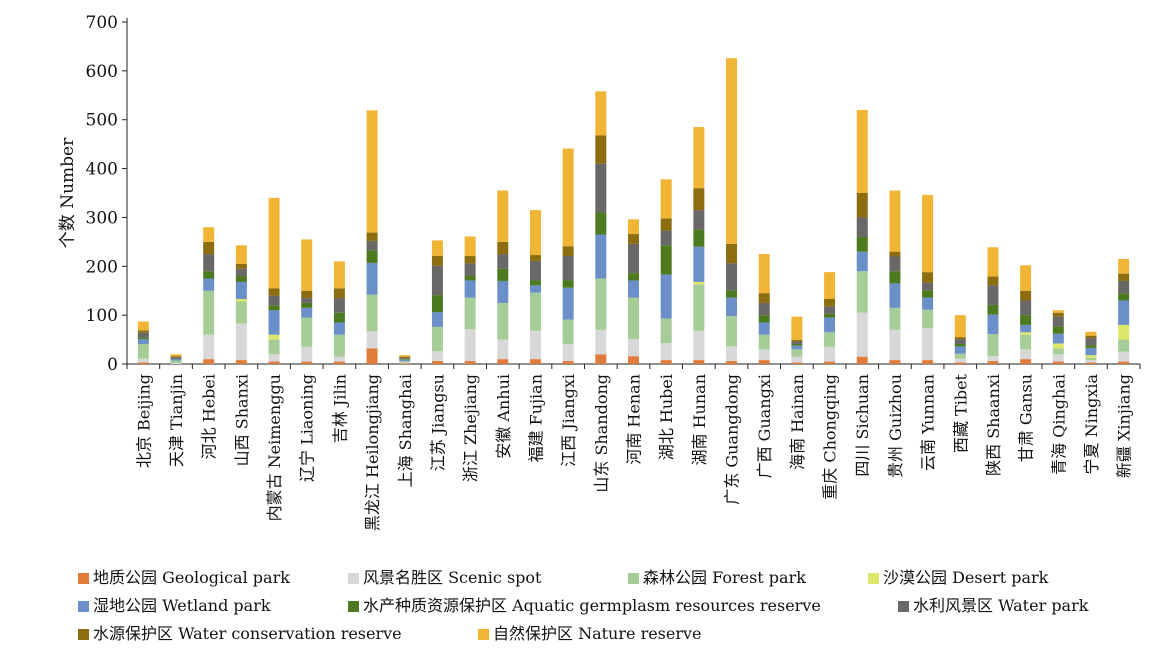 The height and width of the screenshot is (657, 1158). What do you see at coordinates (958, 578) in the screenshot?
I see `legend-item: 沙漠公园 Desert park` at bounding box center [958, 578].